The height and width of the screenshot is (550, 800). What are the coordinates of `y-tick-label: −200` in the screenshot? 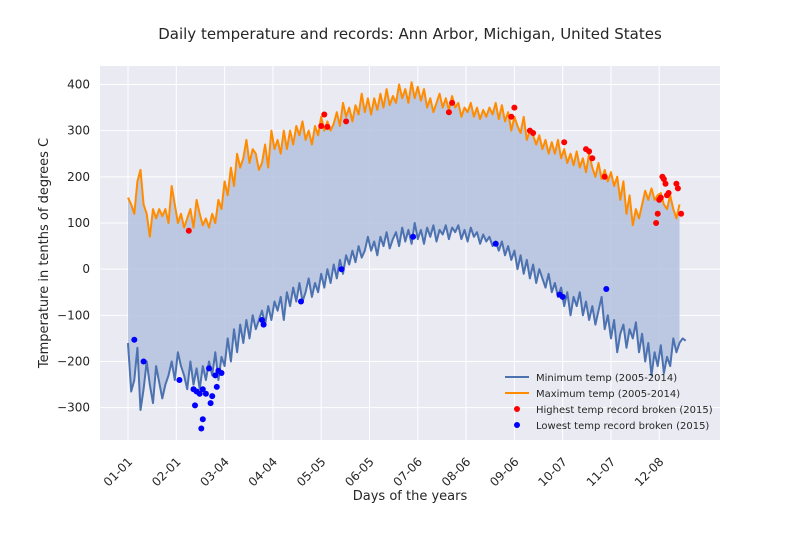 It's located at (73, 362).